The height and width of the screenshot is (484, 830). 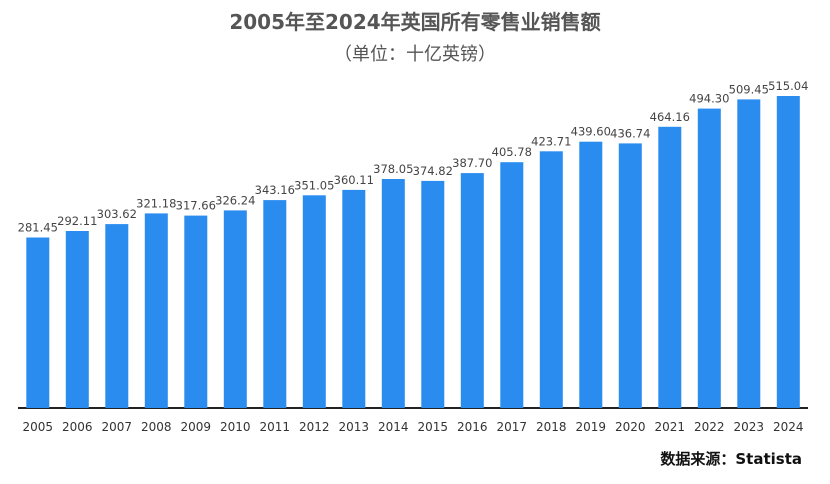 I want to click on x-tick-label-2009: 2009, so click(x=196, y=427).